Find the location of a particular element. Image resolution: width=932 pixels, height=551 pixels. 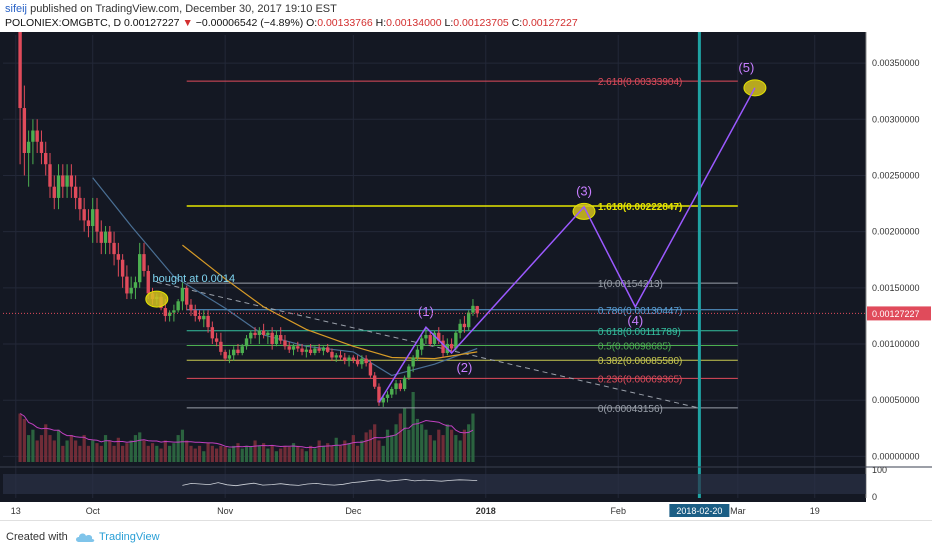

y-tick-label: 0.00050000 is located at coordinates (896, 400).